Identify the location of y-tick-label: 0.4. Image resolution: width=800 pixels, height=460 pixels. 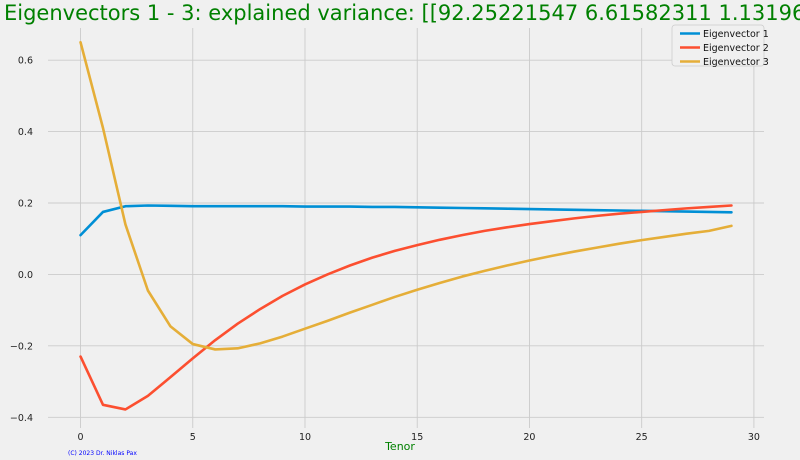
(25, 132).